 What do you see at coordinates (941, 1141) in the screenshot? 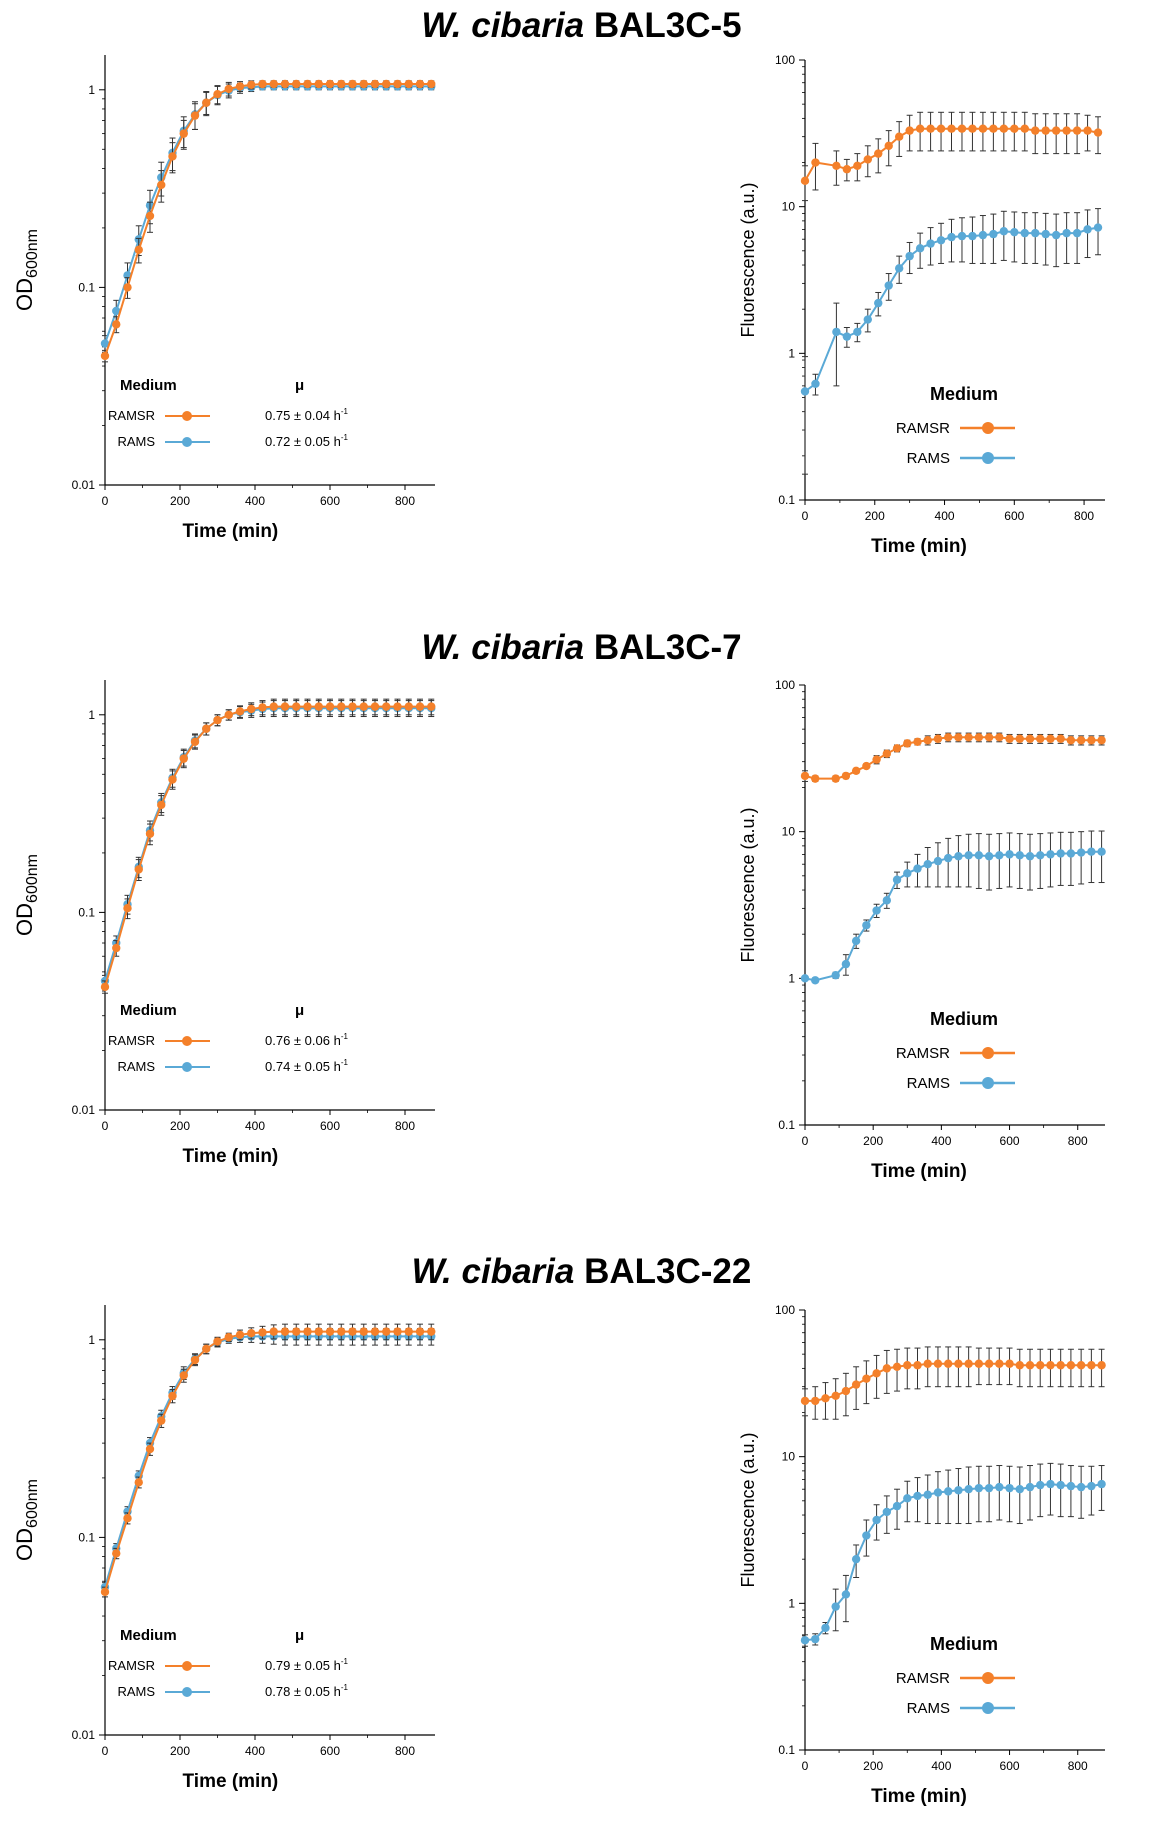
I see `x-tick-label: 400` at bounding box center [941, 1141].